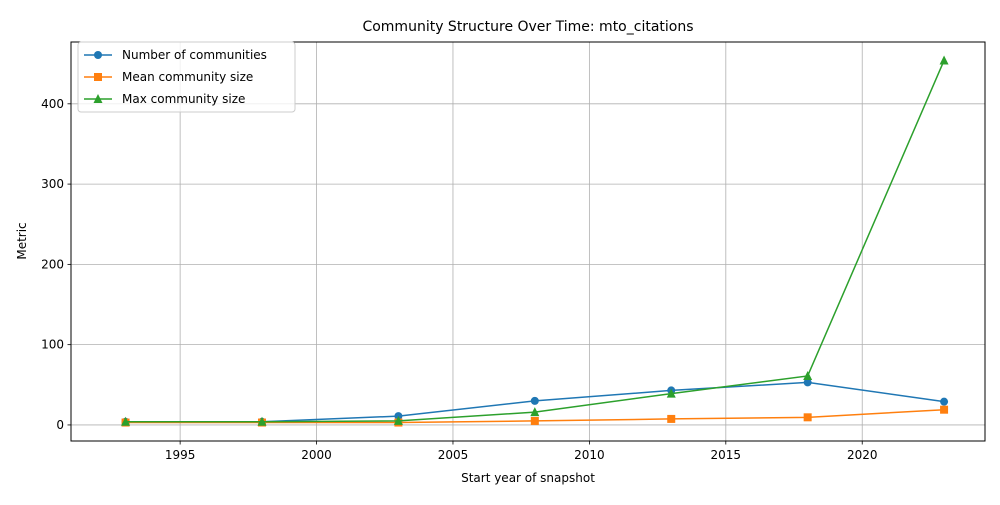 The width and height of the screenshot is (1000, 505). I want to click on x-tick-label: 2020, so click(862, 455).